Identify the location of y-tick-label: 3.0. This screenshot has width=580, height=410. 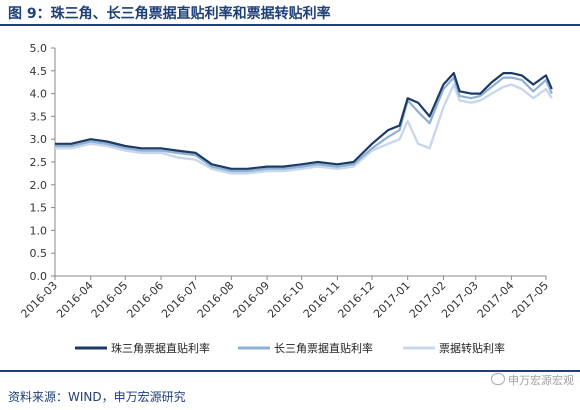
(39, 139).